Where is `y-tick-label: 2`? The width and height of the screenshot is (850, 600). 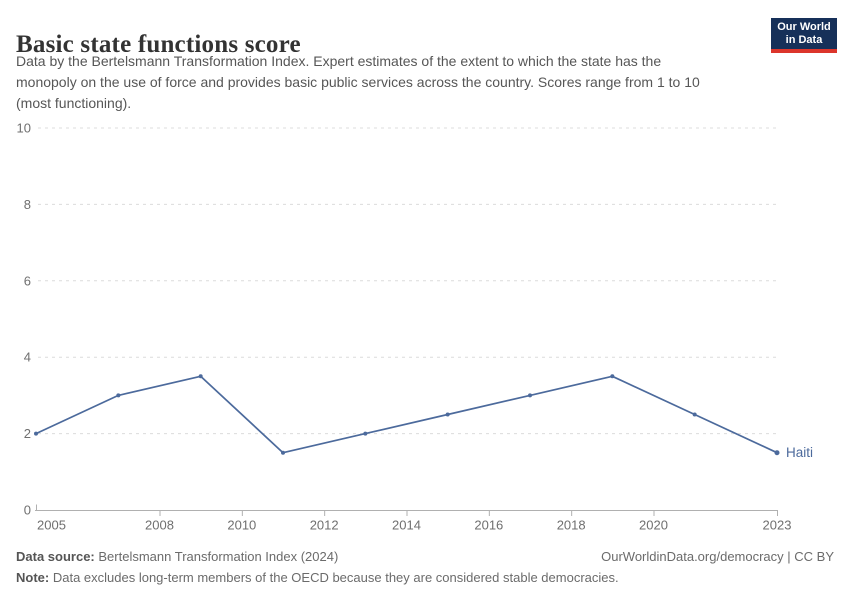
y-tick-label: 2 is located at coordinates (27, 433).